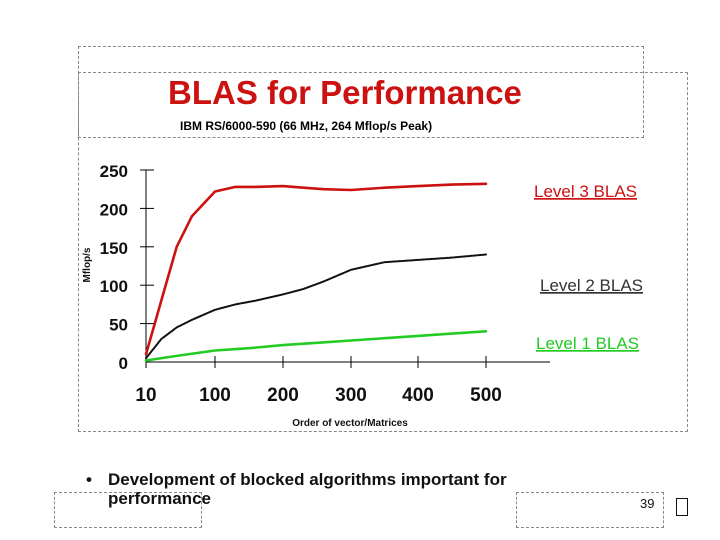 This screenshot has height=540, width=720. Describe the element at coordinates (351, 395) in the screenshot. I see `x-tick-label-300: 300` at that location.